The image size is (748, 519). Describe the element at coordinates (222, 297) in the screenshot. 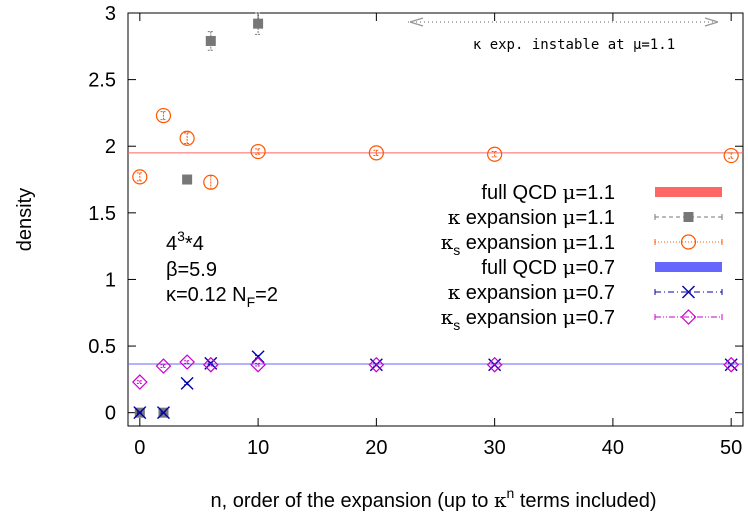

I see `param-kappa: κ=0.12 NF=2` at that location.